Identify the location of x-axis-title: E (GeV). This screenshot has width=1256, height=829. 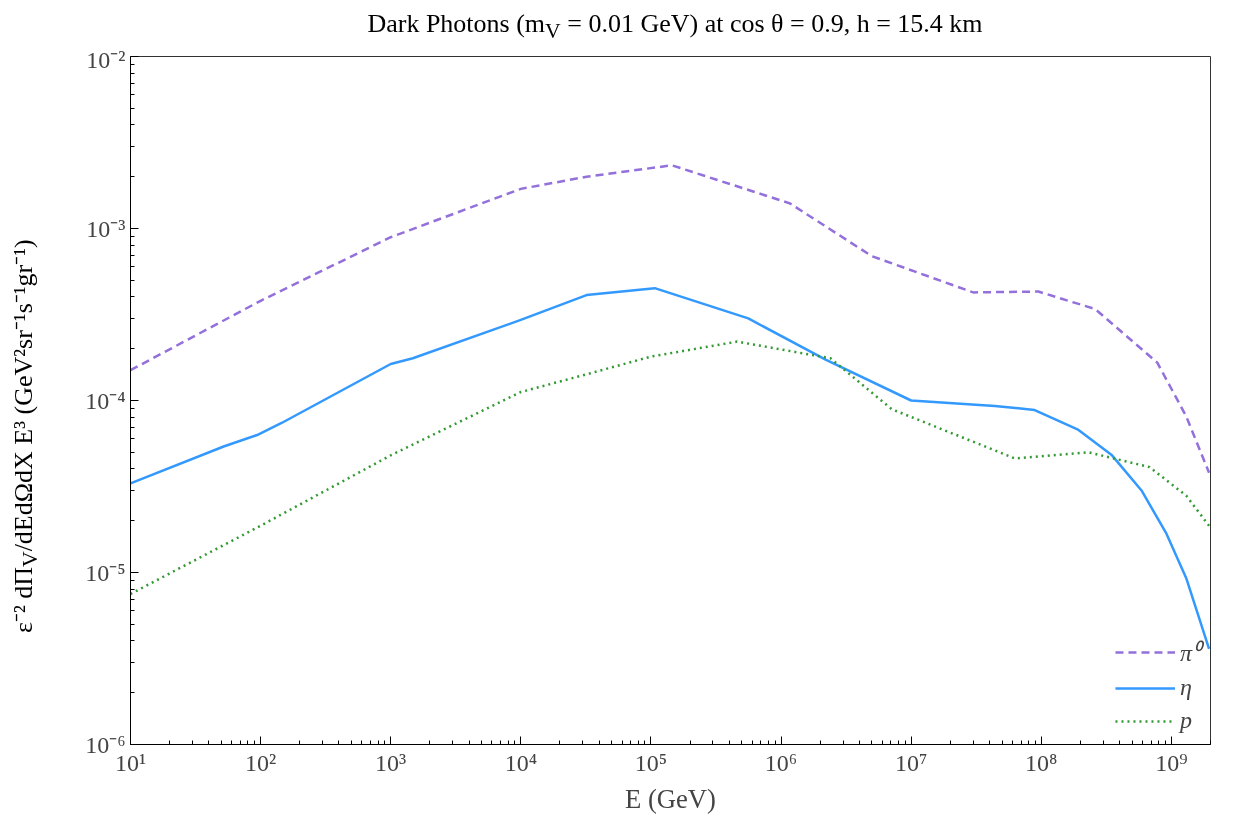
(670, 798).